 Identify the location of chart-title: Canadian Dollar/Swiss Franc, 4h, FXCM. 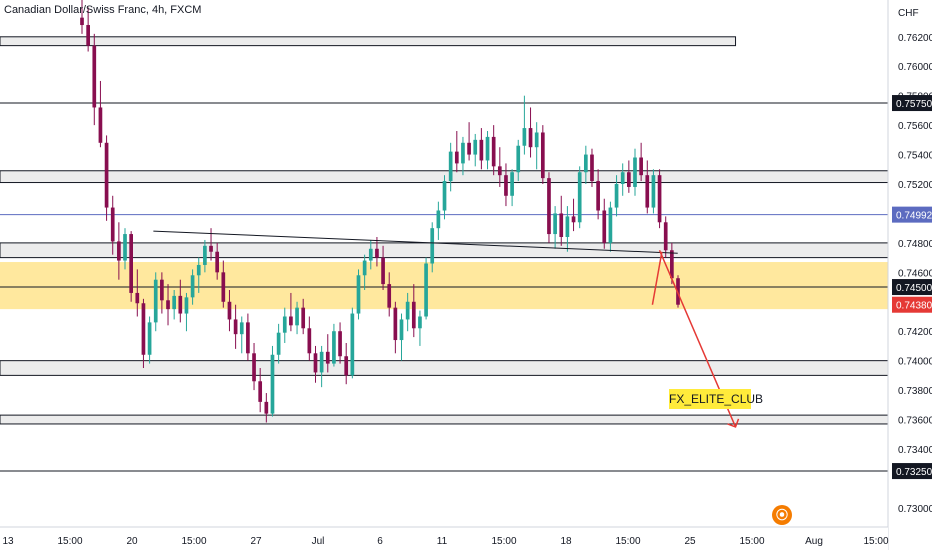
(103, 10).